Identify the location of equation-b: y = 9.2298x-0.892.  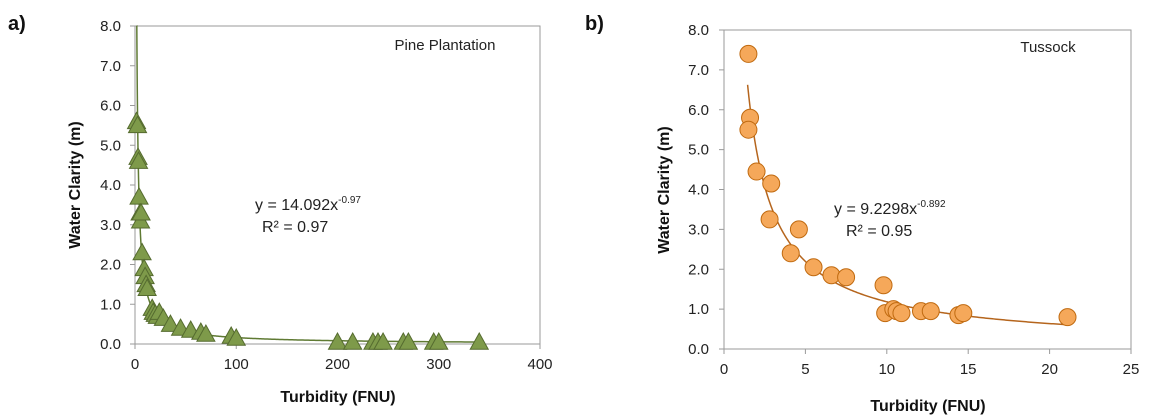
(890, 208).